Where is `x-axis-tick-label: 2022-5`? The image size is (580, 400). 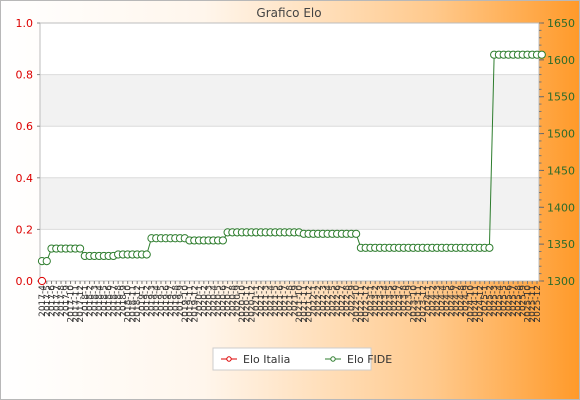
x-axis-tick-label: 2022-5 is located at coordinates (333, 301).